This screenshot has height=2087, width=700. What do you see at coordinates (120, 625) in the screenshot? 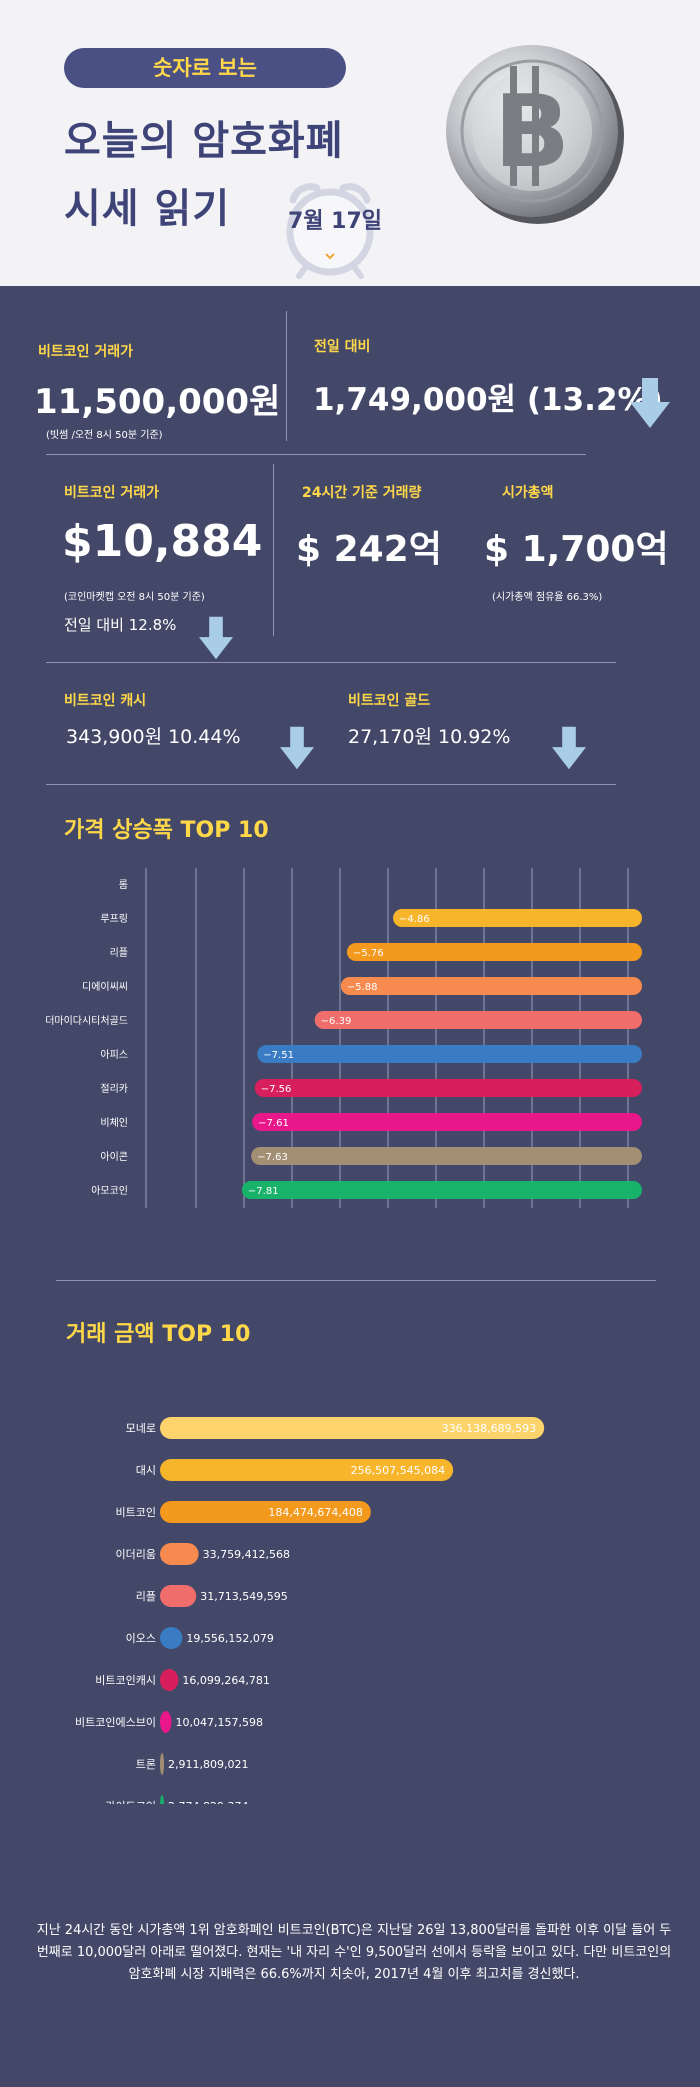
I see `btc-usd-change: 전일 대비 12.8%` at bounding box center [120, 625].